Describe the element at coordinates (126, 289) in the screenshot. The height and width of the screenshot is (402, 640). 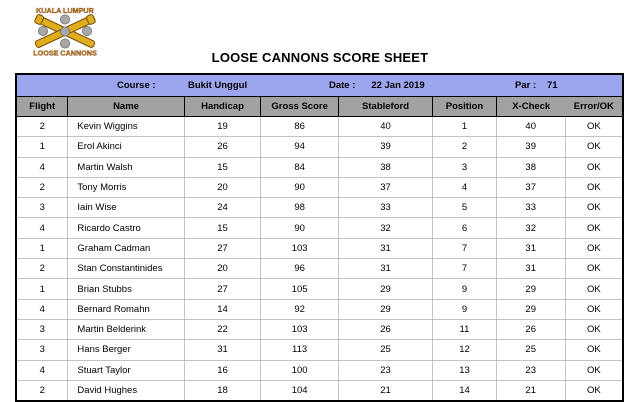
I see `cell-name: Brian Stubbs` at that location.